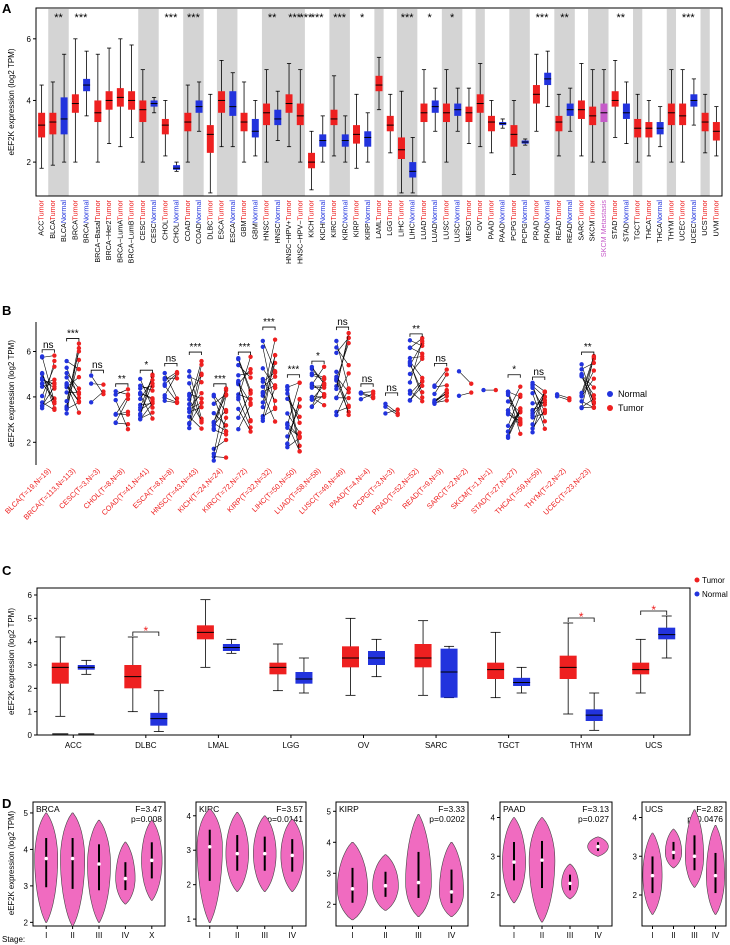 This screenshot has width=730, height=945. Describe the element at coordinates (412, 231) in the screenshot. I see `category-name: LIHC` at that location.